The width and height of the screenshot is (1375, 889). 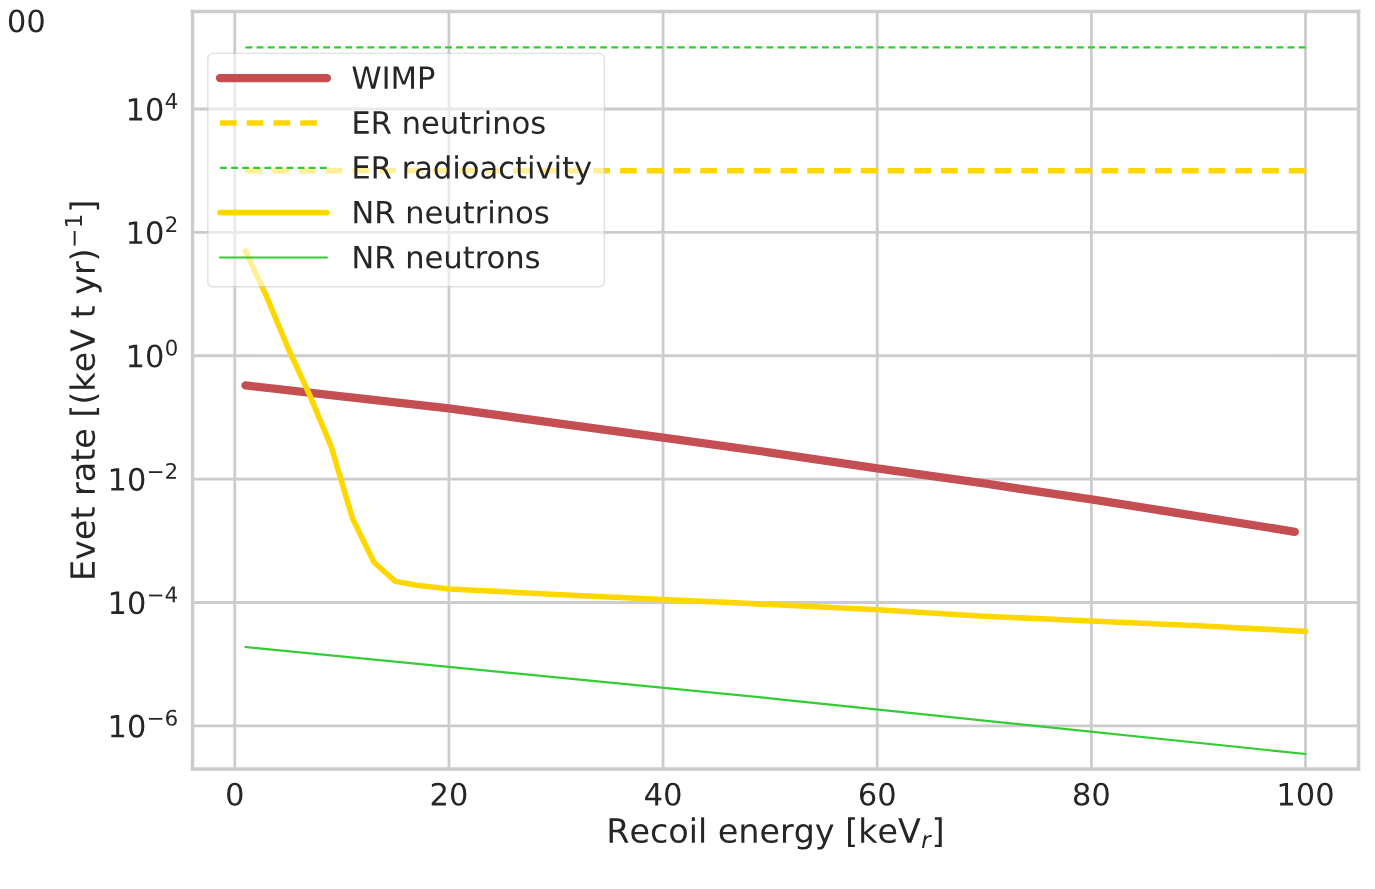 What do you see at coordinates (235, 794) in the screenshot?
I see `x-tick-label: 0` at bounding box center [235, 794].